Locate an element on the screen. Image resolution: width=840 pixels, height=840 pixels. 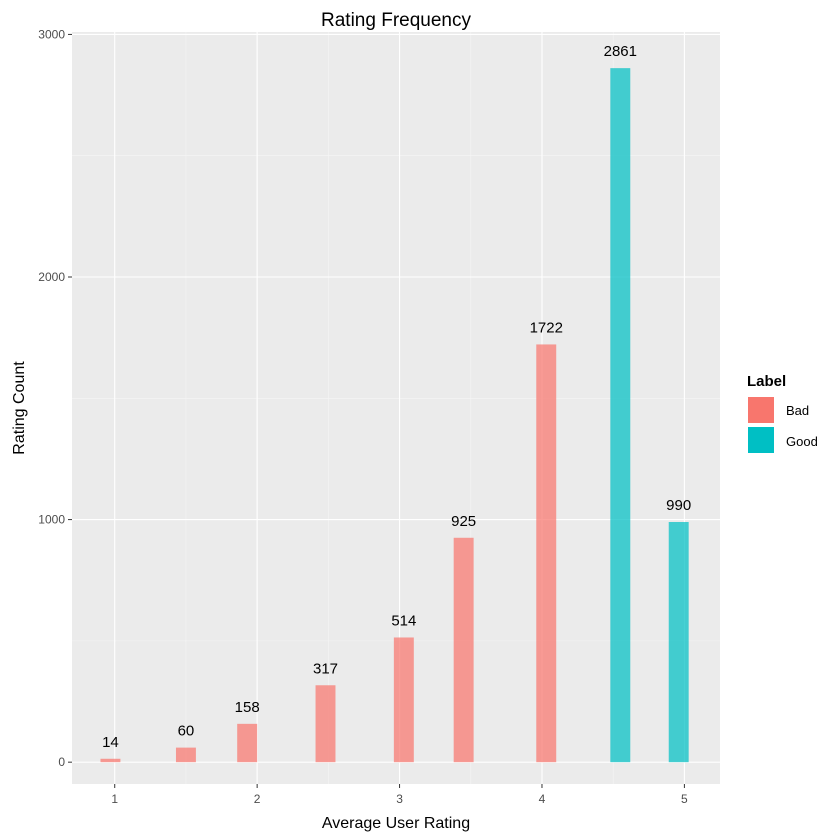
x-axis-title: Average User Rating is located at coordinates (396, 823).